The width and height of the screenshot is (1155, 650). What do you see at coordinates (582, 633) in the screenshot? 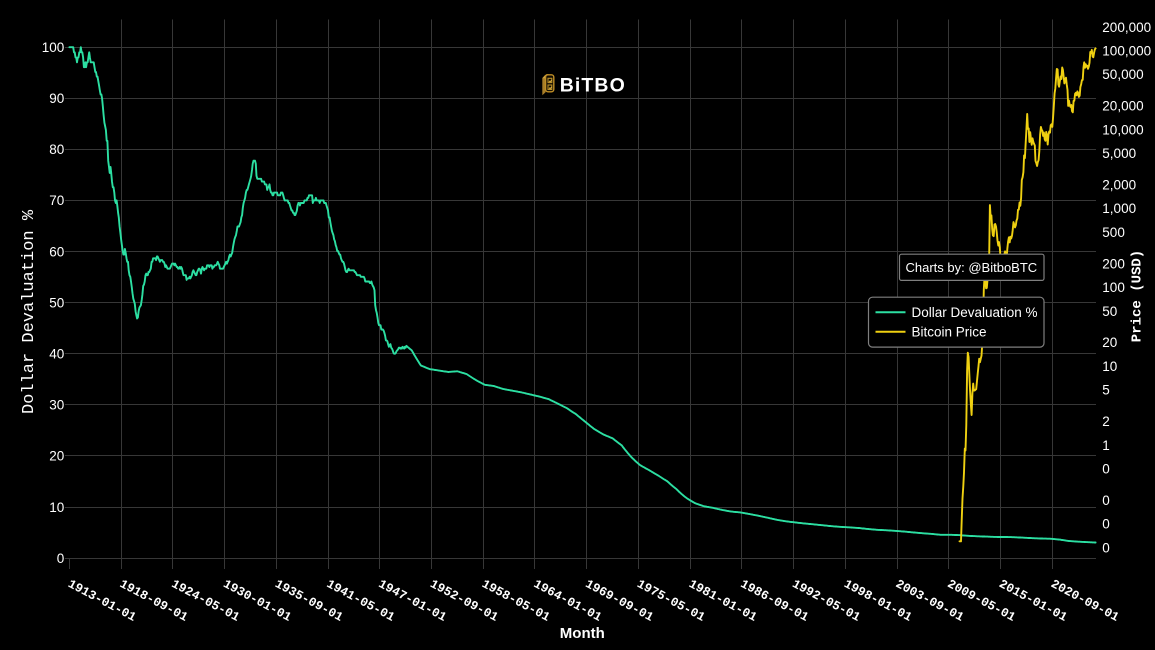
I see `svg-text: Month` at bounding box center [582, 633].